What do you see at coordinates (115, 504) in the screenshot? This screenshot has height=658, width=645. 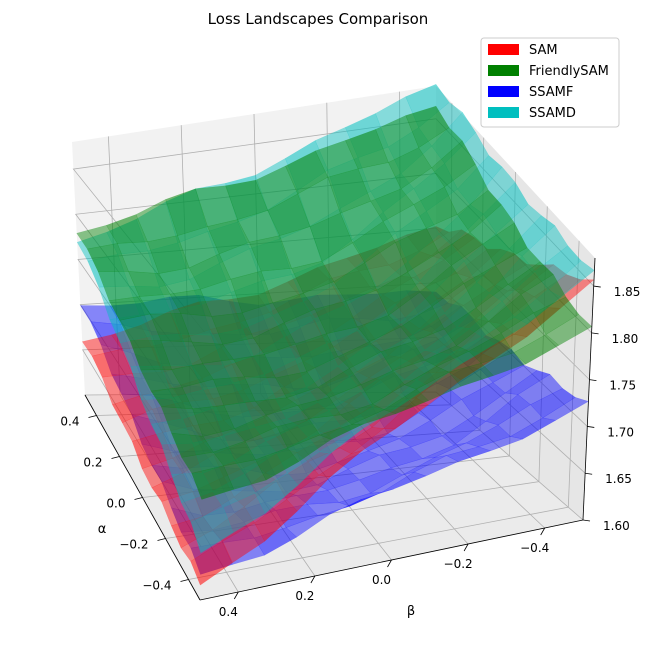 I see `alpha-tick-label: 0.0` at bounding box center [115, 504].